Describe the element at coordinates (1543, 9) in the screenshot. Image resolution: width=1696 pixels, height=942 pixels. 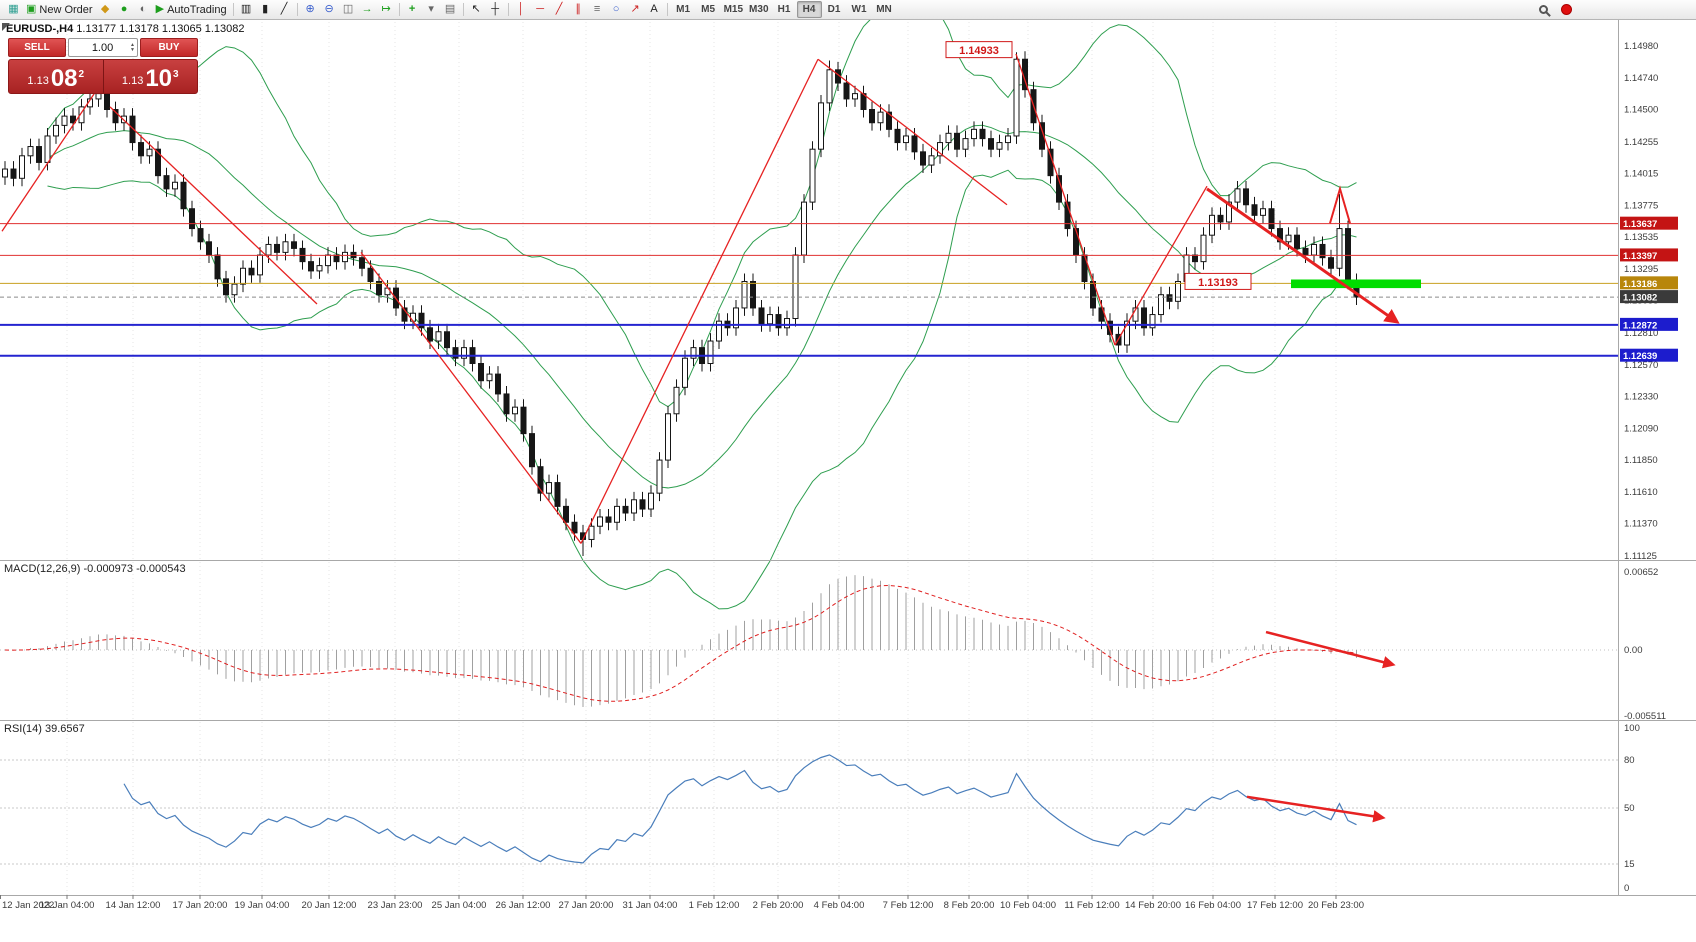
I see `search-button` at that location.